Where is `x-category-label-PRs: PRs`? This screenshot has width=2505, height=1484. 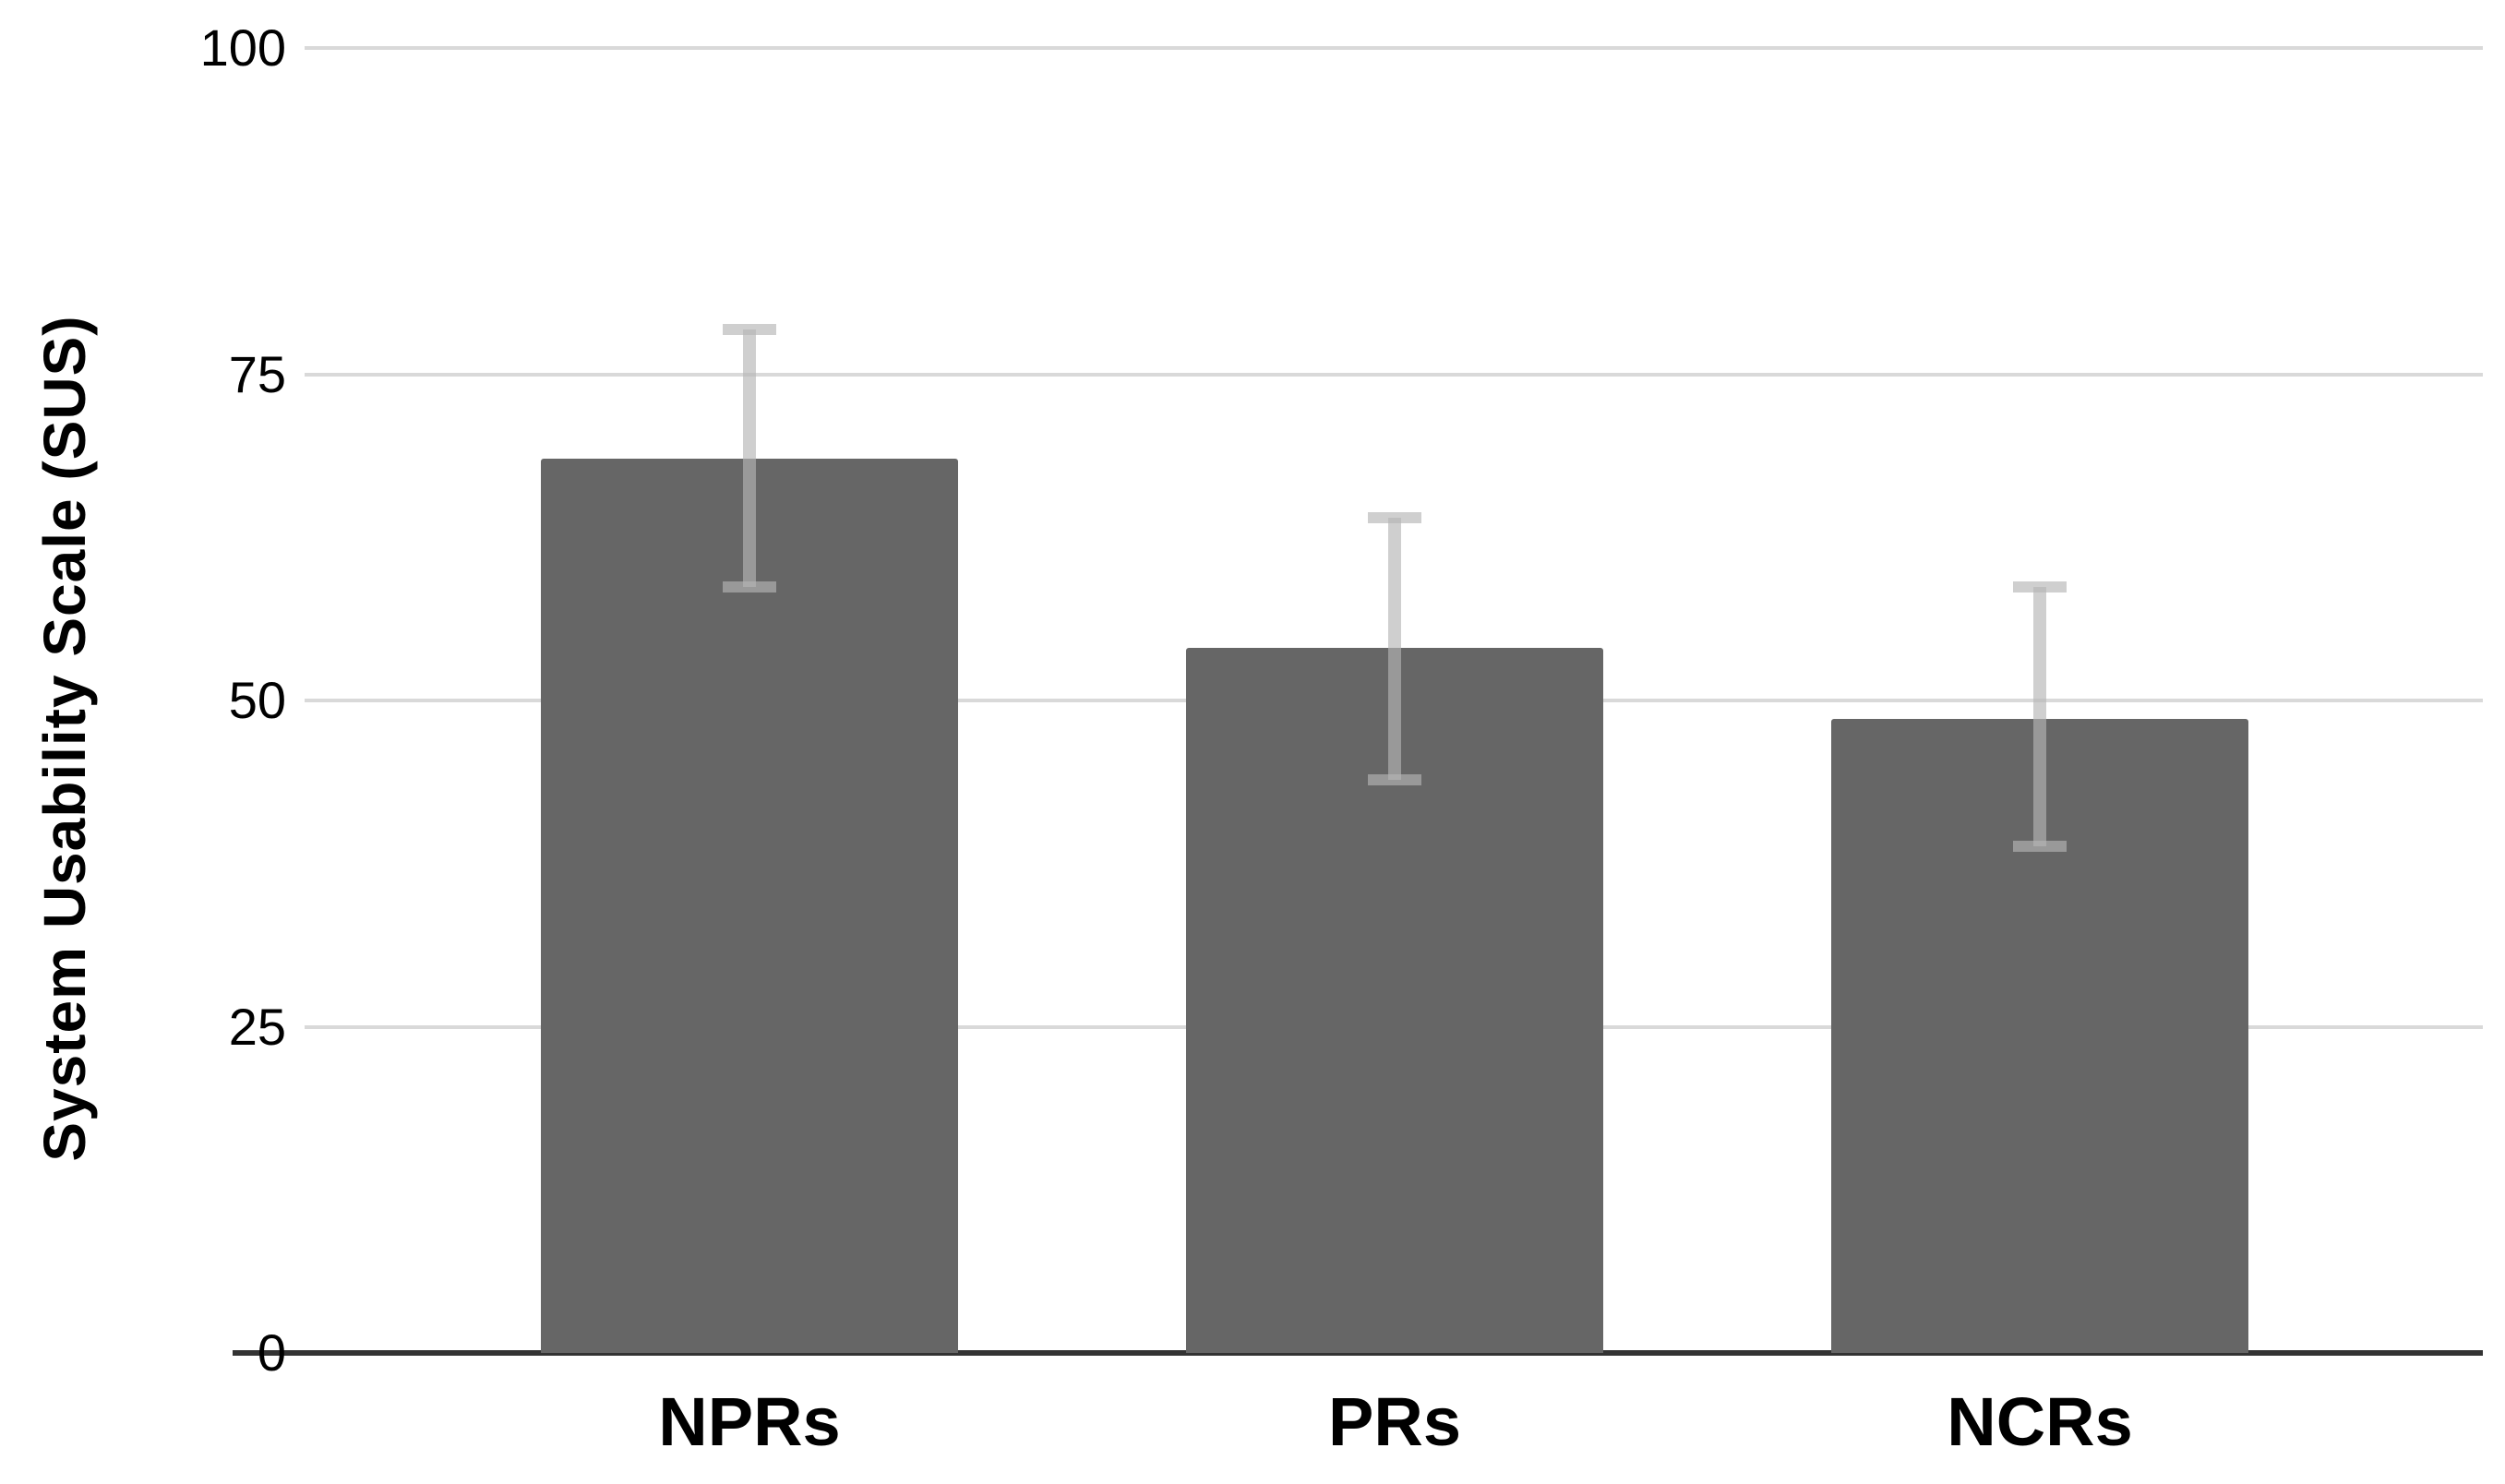
x-category-label-PRs: PRs is located at coordinates (1394, 1421).